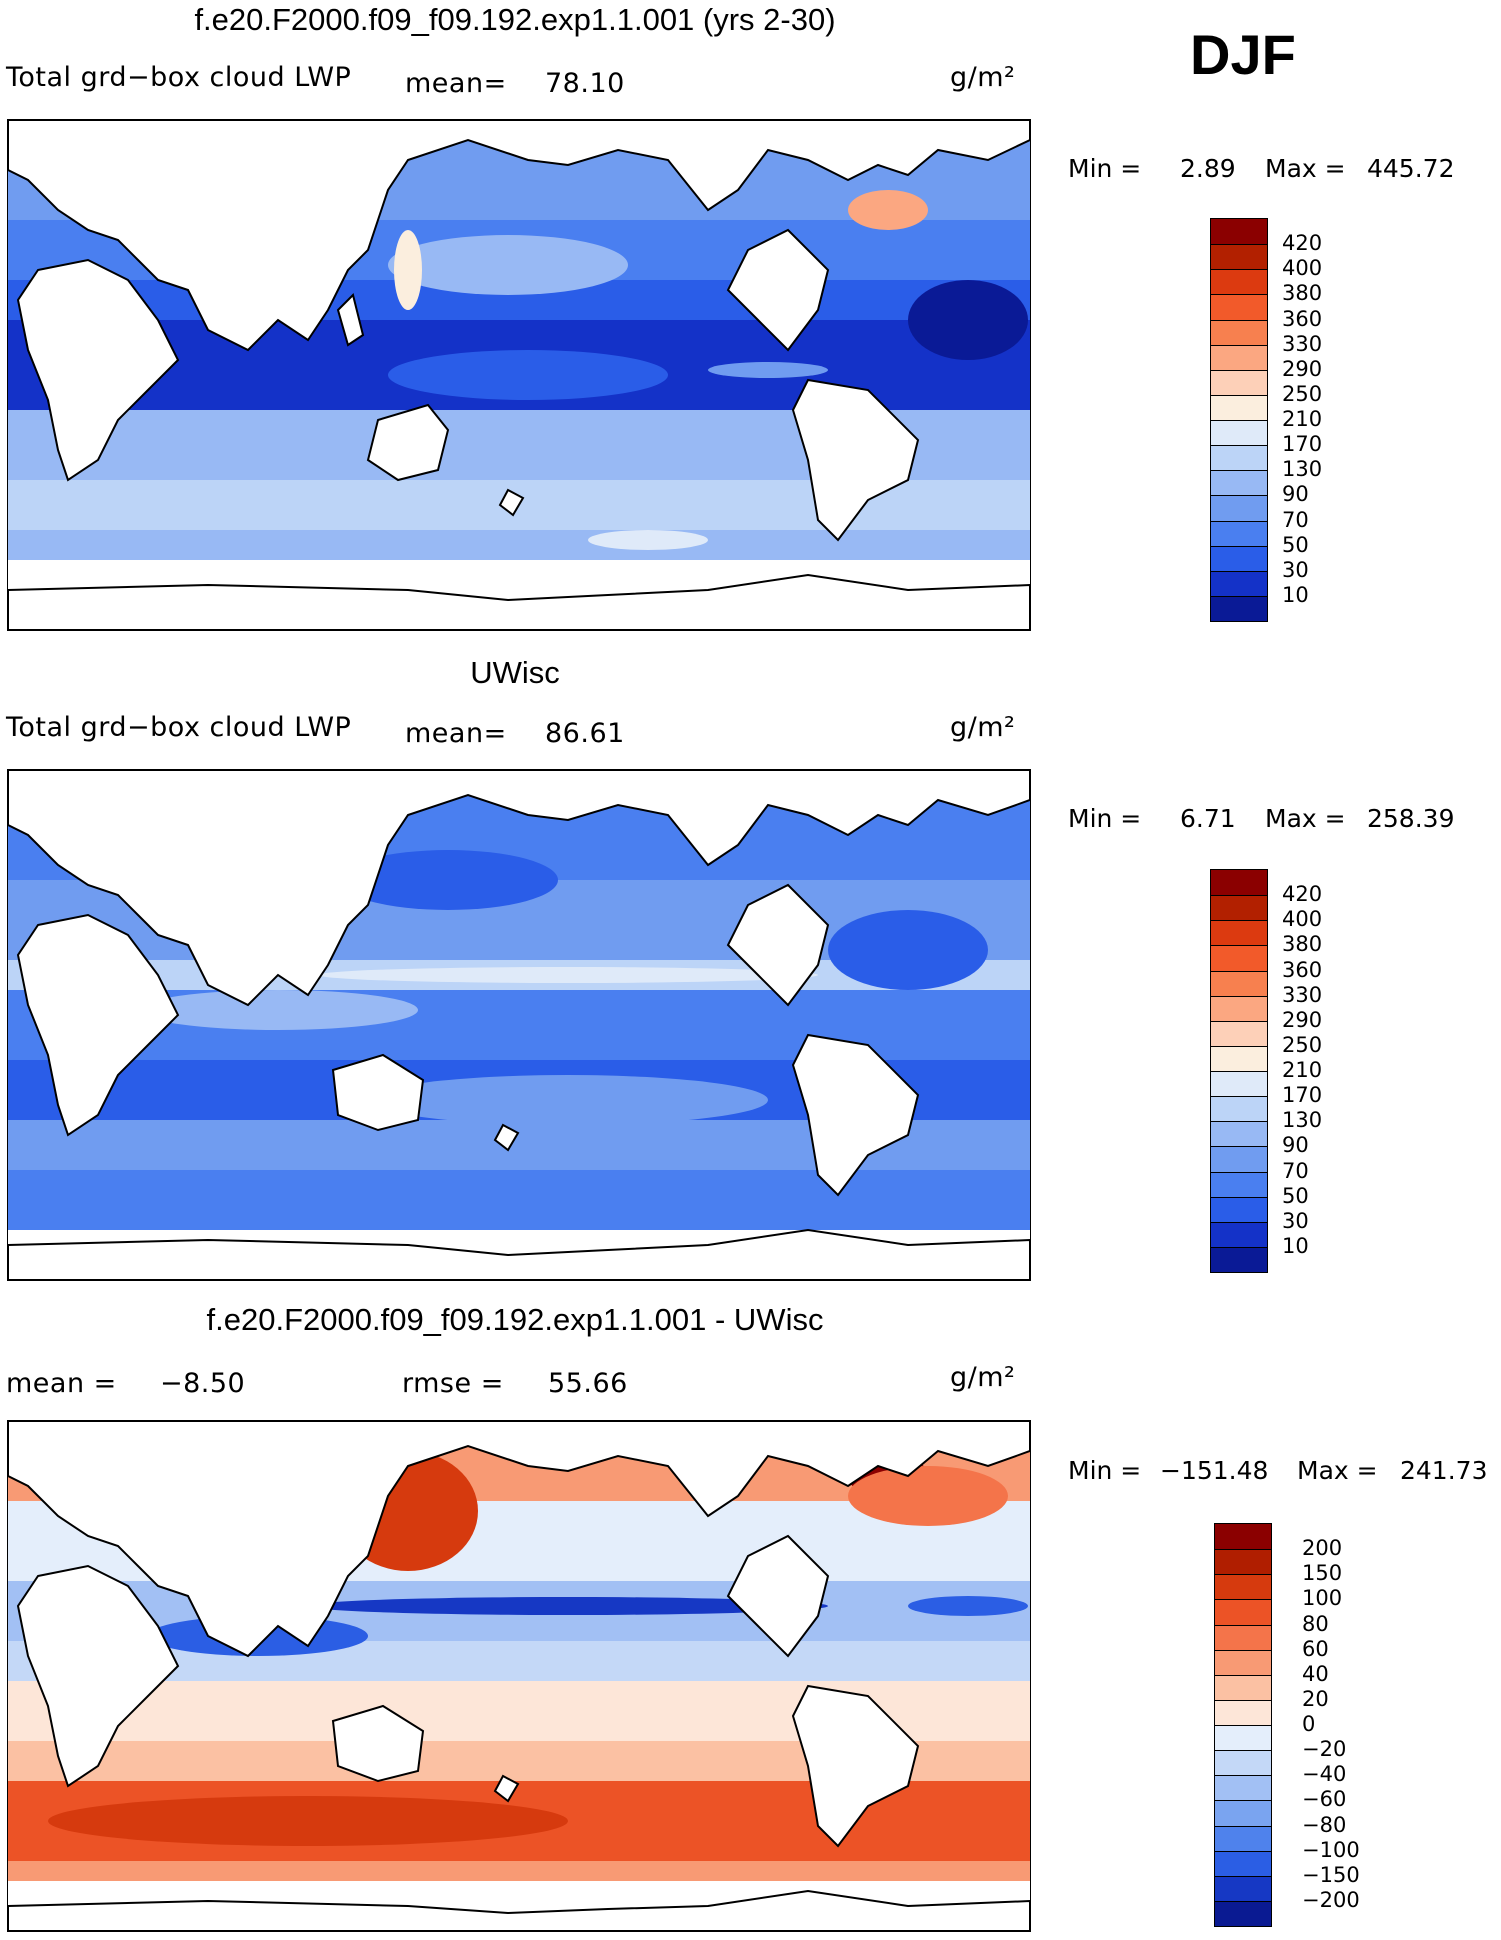 This screenshot has height=1940, width=1501. What do you see at coordinates (1315, 1648) in the screenshot?
I see `colorbar-tick-label: 60` at bounding box center [1315, 1648].